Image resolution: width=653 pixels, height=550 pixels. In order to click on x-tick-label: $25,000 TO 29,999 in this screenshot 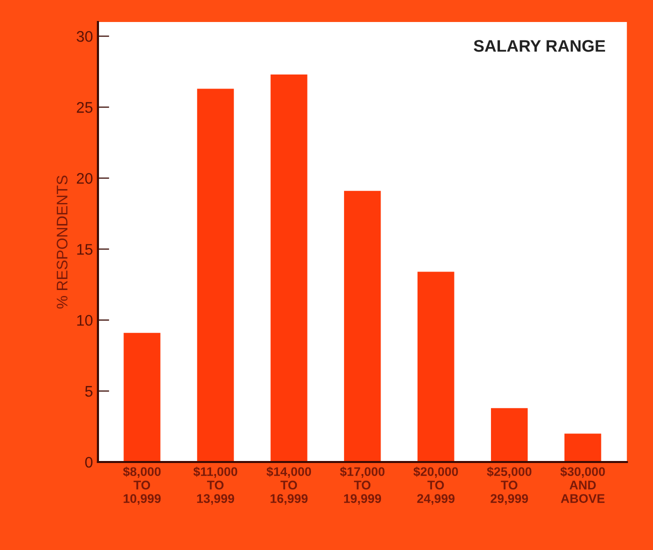, I will do `click(509, 485)`.